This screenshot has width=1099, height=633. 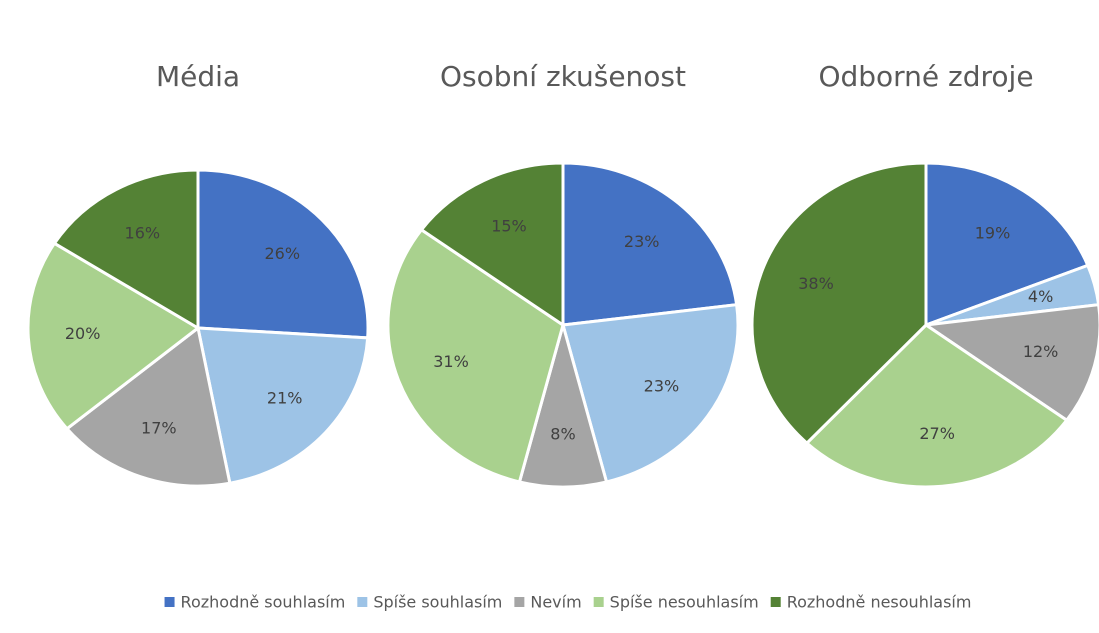 What do you see at coordinates (263, 602) in the screenshot?
I see `legend-label: Rozhodně souhlasím` at bounding box center [263, 602].